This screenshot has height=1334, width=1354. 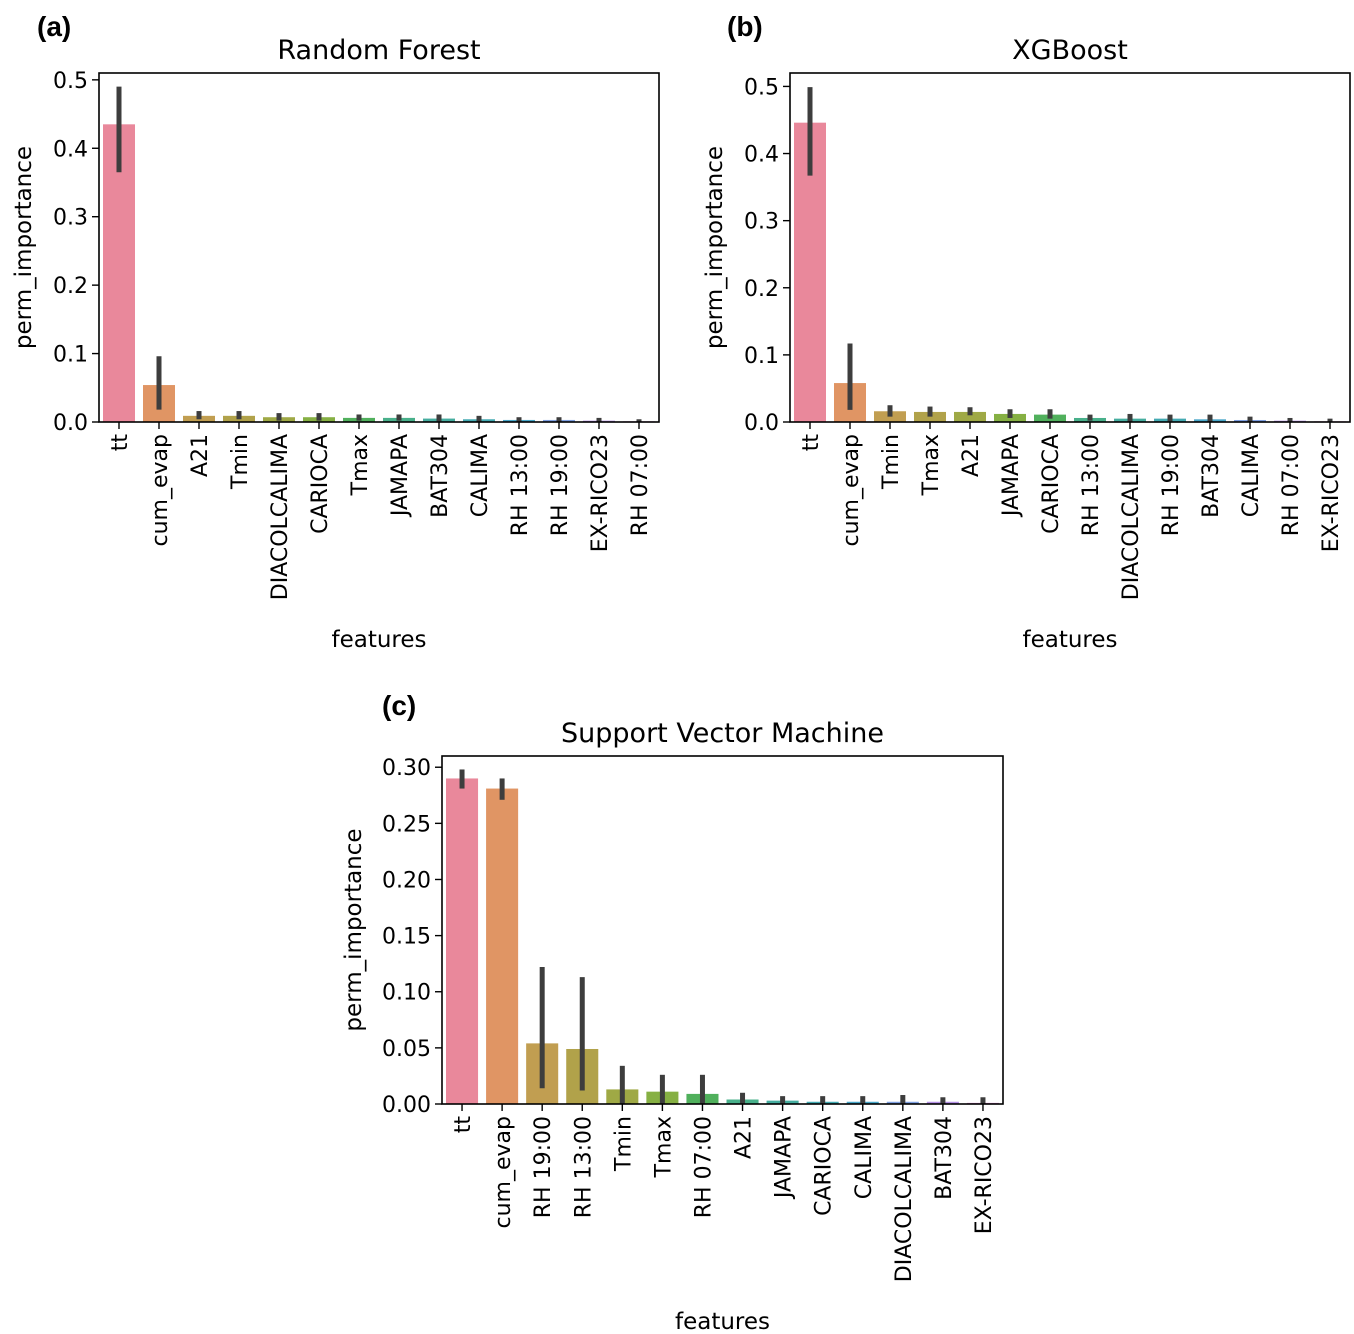 I want to click on y-tick-label: 0.25, so click(x=406, y=824).